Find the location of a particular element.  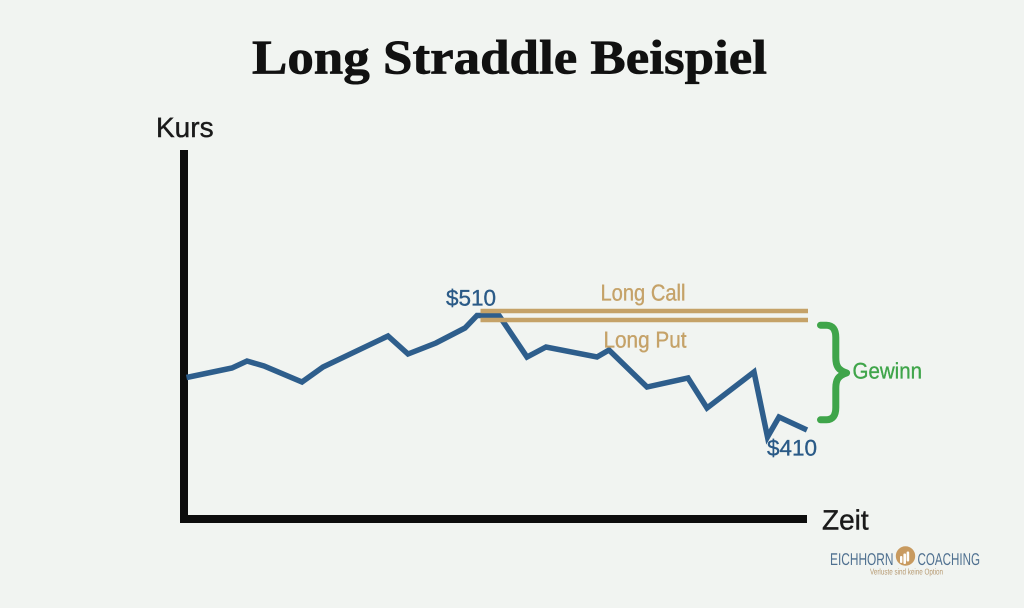

svg-text: $510 is located at coordinates (471, 297).